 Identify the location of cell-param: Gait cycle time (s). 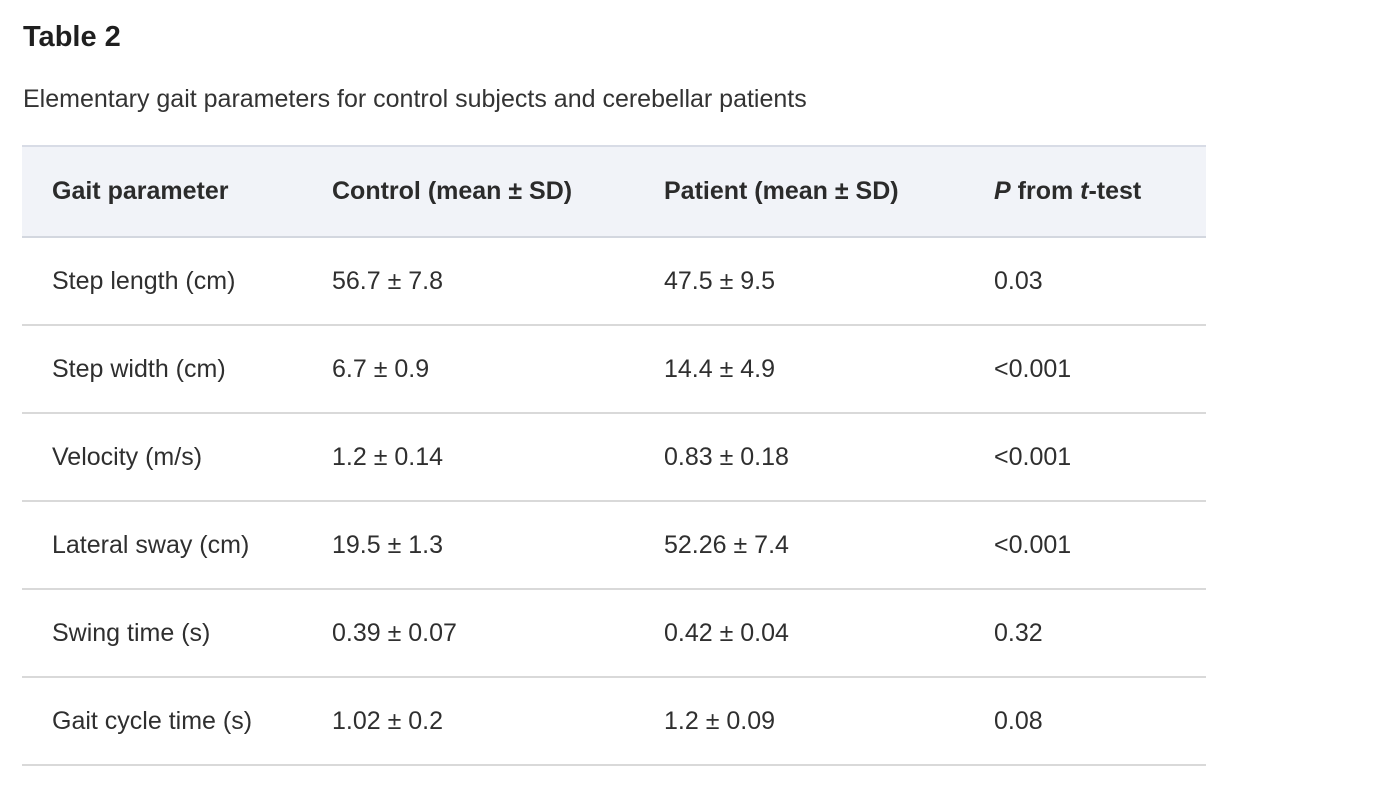
(166, 721).